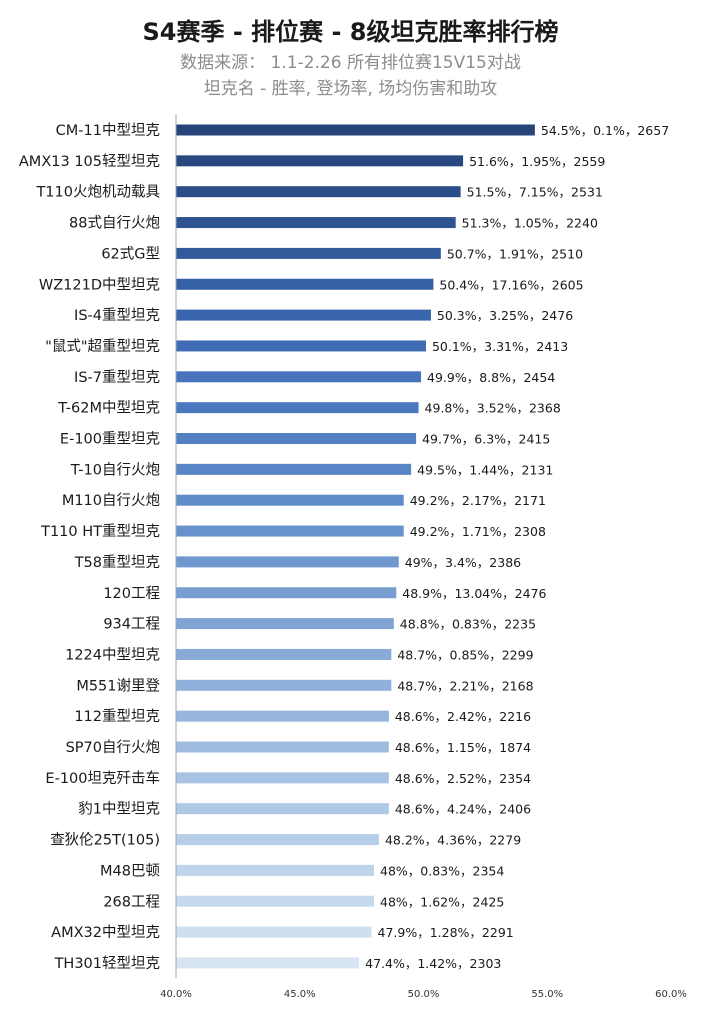 The width and height of the screenshot is (701, 1009). What do you see at coordinates (117, 377) in the screenshot?
I see `category-label: IS-7重型坦克` at bounding box center [117, 377].